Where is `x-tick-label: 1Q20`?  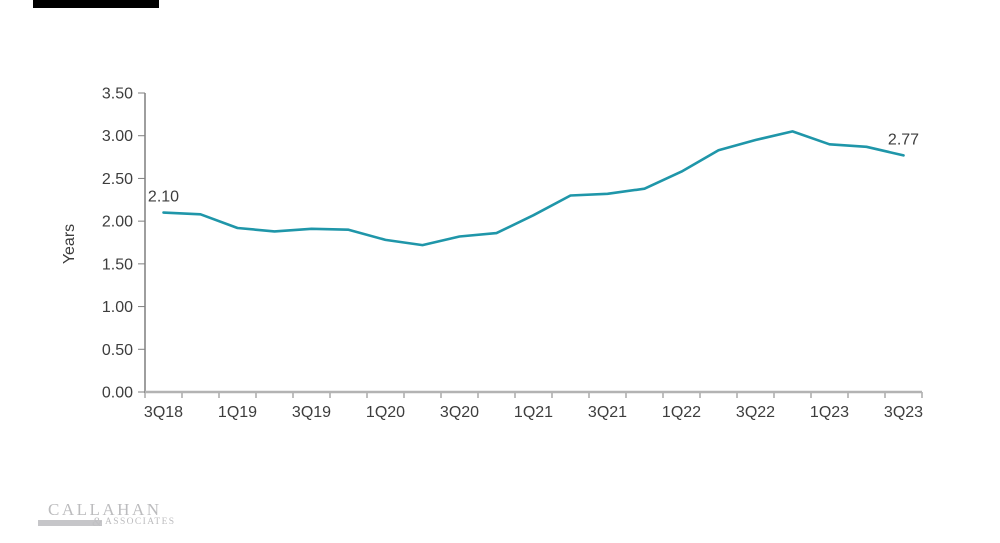 x-tick-label: 1Q20 is located at coordinates (385, 412).